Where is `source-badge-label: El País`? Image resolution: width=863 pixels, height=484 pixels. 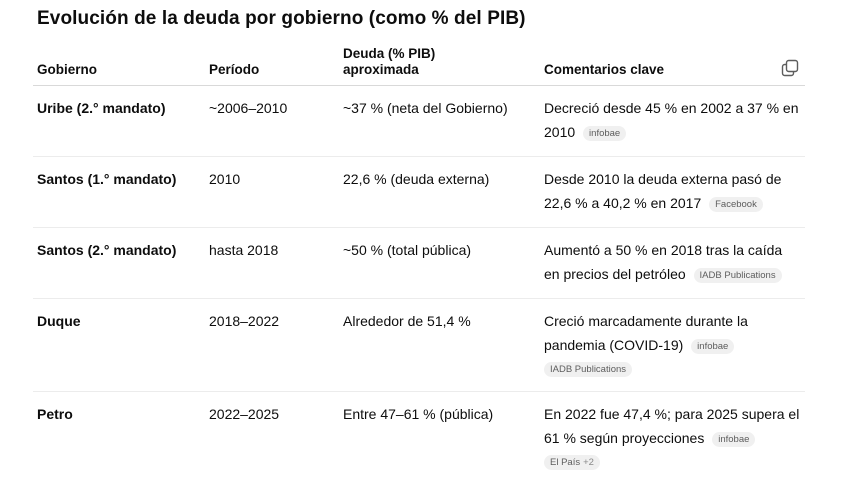 source-badge-label: El País is located at coordinates (565, 462).